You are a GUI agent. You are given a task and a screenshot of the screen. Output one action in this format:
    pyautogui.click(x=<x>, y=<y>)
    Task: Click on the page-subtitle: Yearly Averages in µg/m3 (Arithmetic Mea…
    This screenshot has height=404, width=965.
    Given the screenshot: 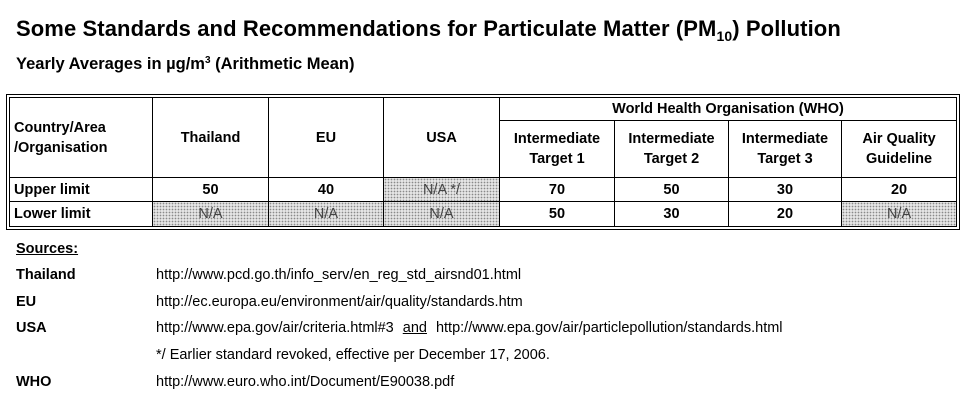 What is the action you would take?
    pyautogui.click(x=185, y=64)
    